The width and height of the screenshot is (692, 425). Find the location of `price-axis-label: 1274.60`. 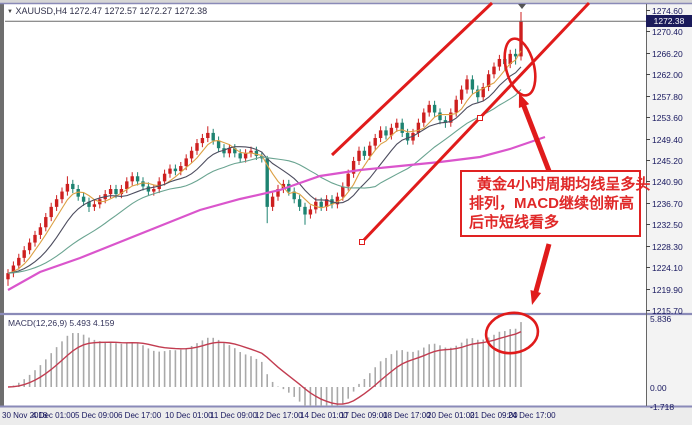

price-axis-label: 1274.60 is located at coordinates (667, 11).